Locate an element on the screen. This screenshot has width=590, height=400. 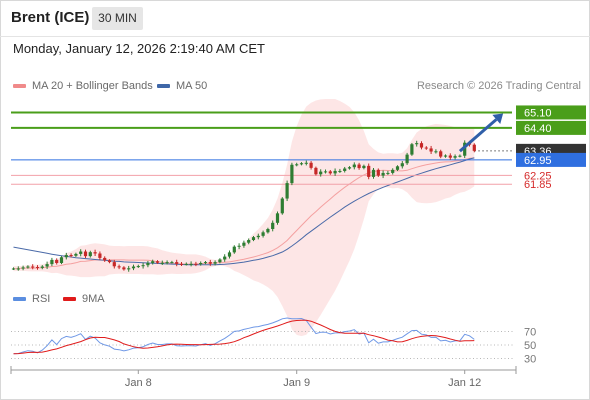
x-tick-label: Jan 9 is located at coordinates (296, 383).